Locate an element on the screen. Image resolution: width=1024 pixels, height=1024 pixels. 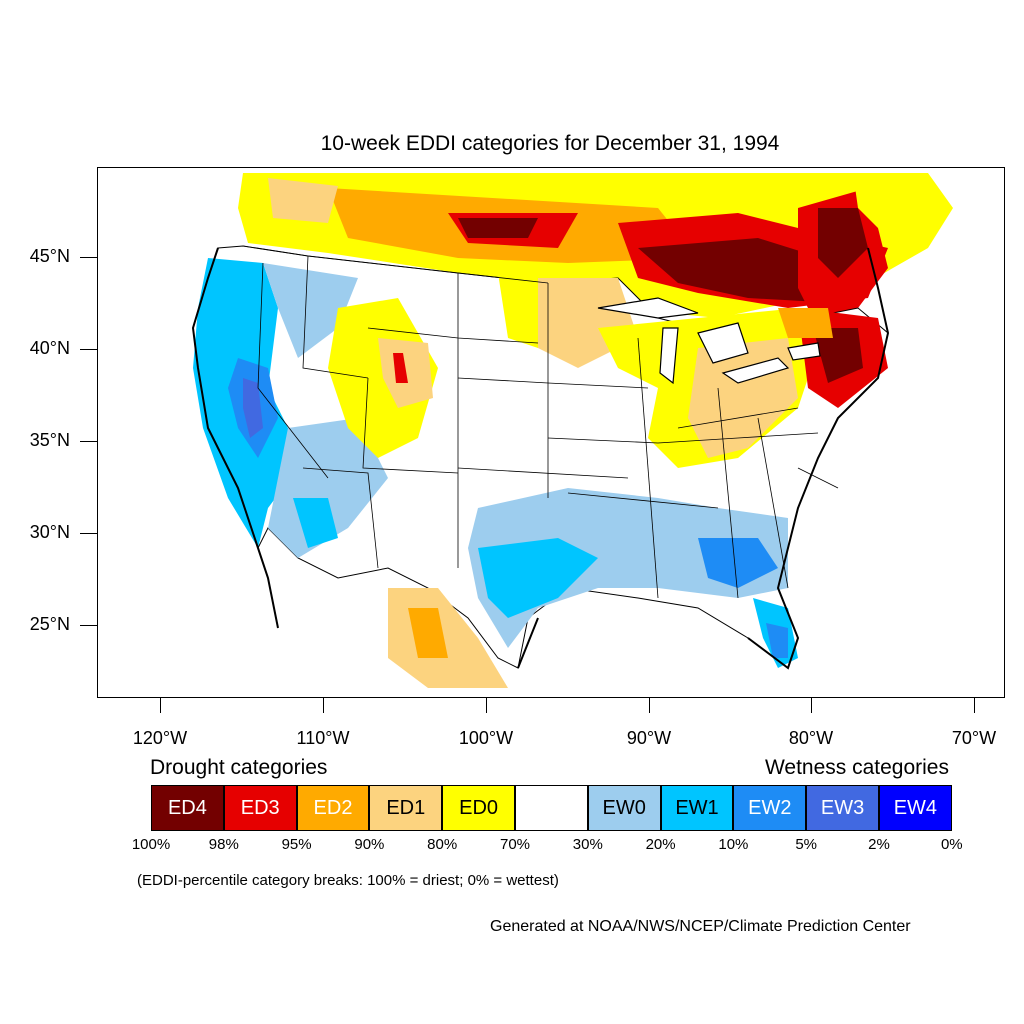
lon-label-100: 100°W is located at coordinates (486, 738).